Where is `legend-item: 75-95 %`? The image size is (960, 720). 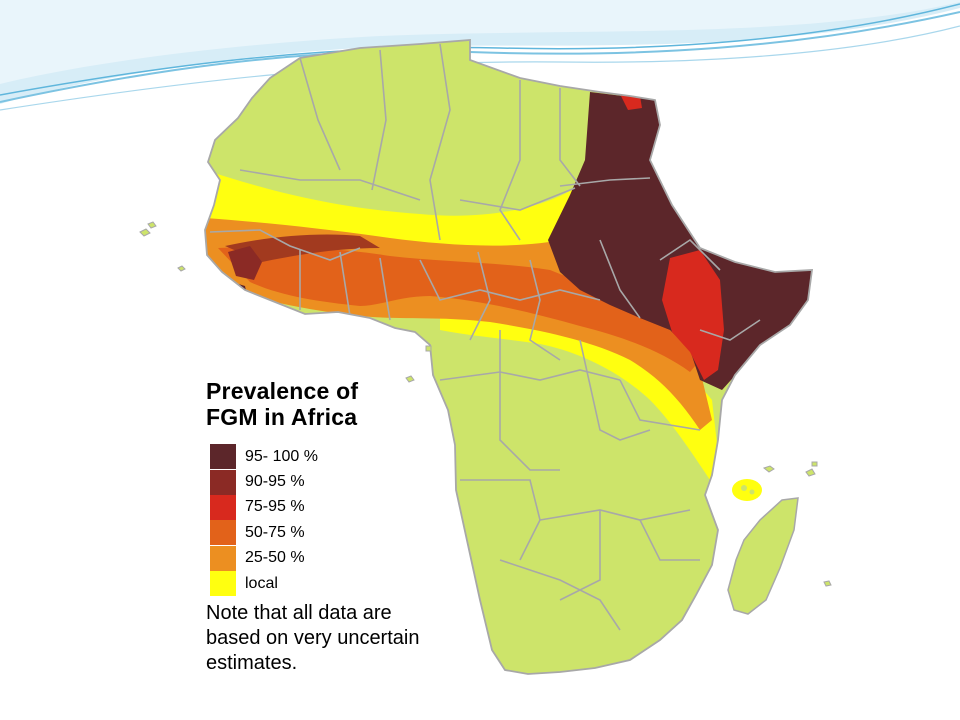
legend-item: 75-95 % is located at coordinates (328, 507).